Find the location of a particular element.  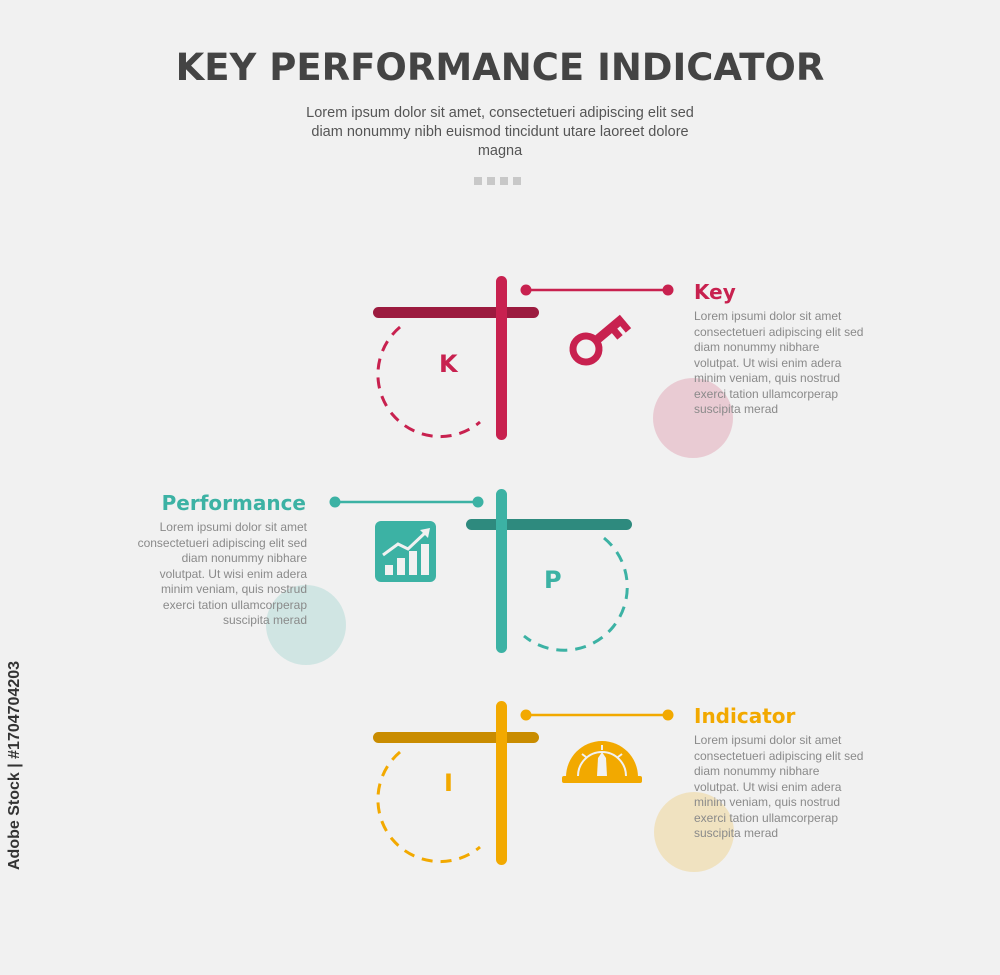

performance-connector-dot-start is located at coordinates (335, 502).